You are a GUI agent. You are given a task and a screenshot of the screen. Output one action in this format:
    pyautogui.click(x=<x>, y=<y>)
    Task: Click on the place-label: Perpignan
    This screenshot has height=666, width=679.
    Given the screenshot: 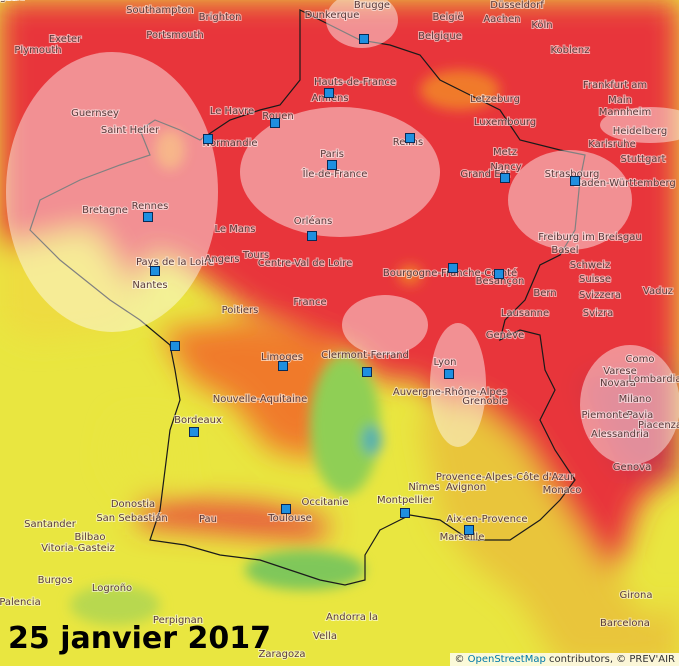 What is the action you would take?
    pyautogui.click(x=178, y=620)
    